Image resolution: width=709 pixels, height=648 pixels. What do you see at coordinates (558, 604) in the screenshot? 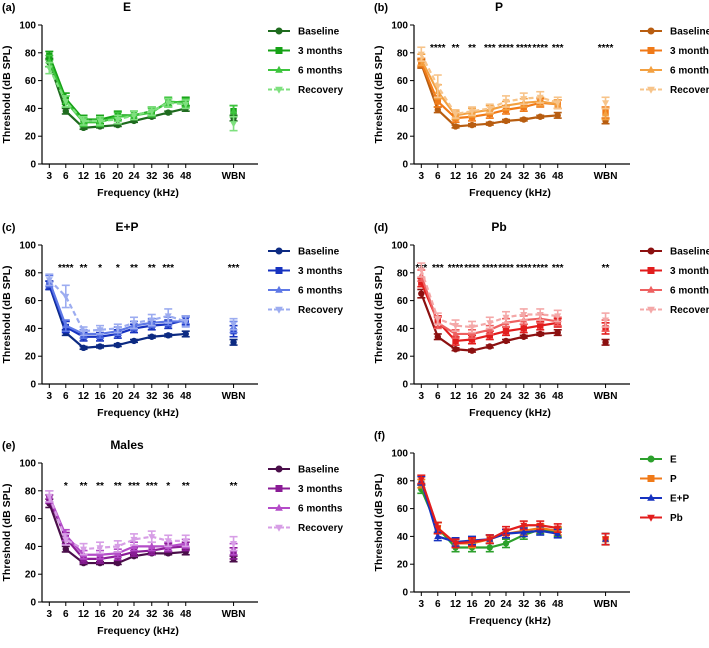
I see `x-tick-label: 48` at bounding box center [558, 604].